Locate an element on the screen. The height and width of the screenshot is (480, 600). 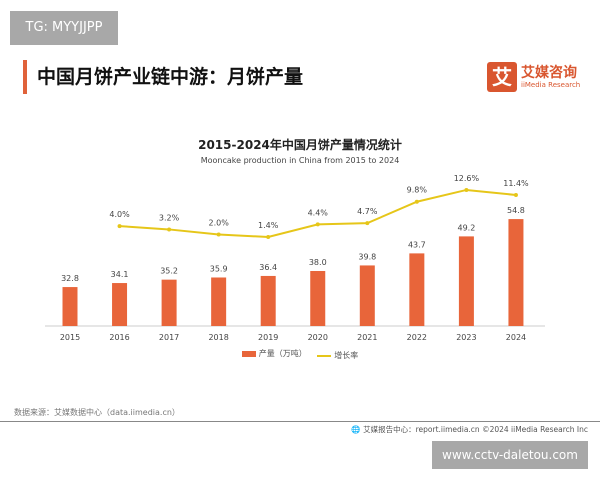
x-tick-label: 2015 is located at coordinates (70, 337).